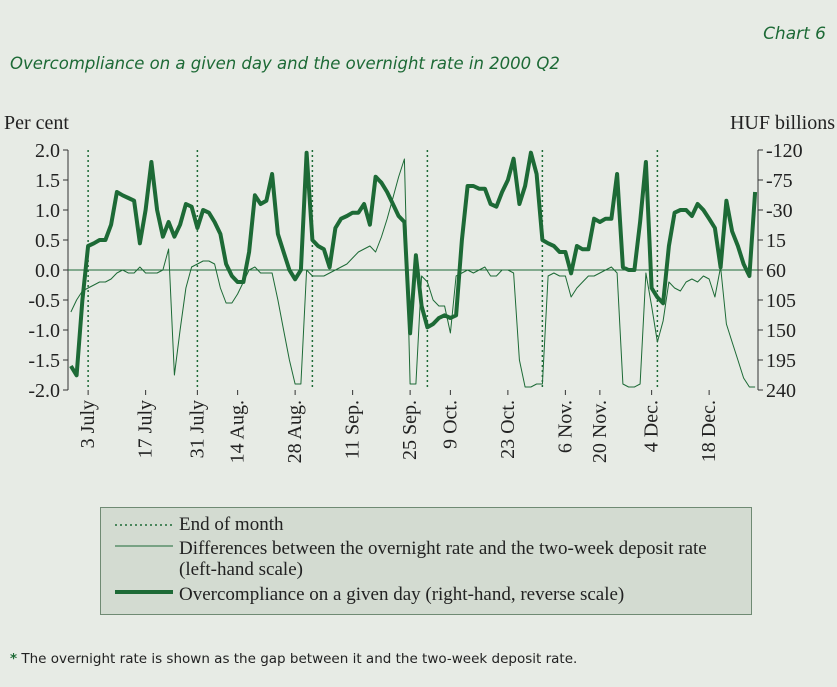 Image resolution: width=837 pixels, height=687 pixels. Describe the element at coordinates (47, 211) in the screenshot. I see `y-tick-label: 1.0` at that location.